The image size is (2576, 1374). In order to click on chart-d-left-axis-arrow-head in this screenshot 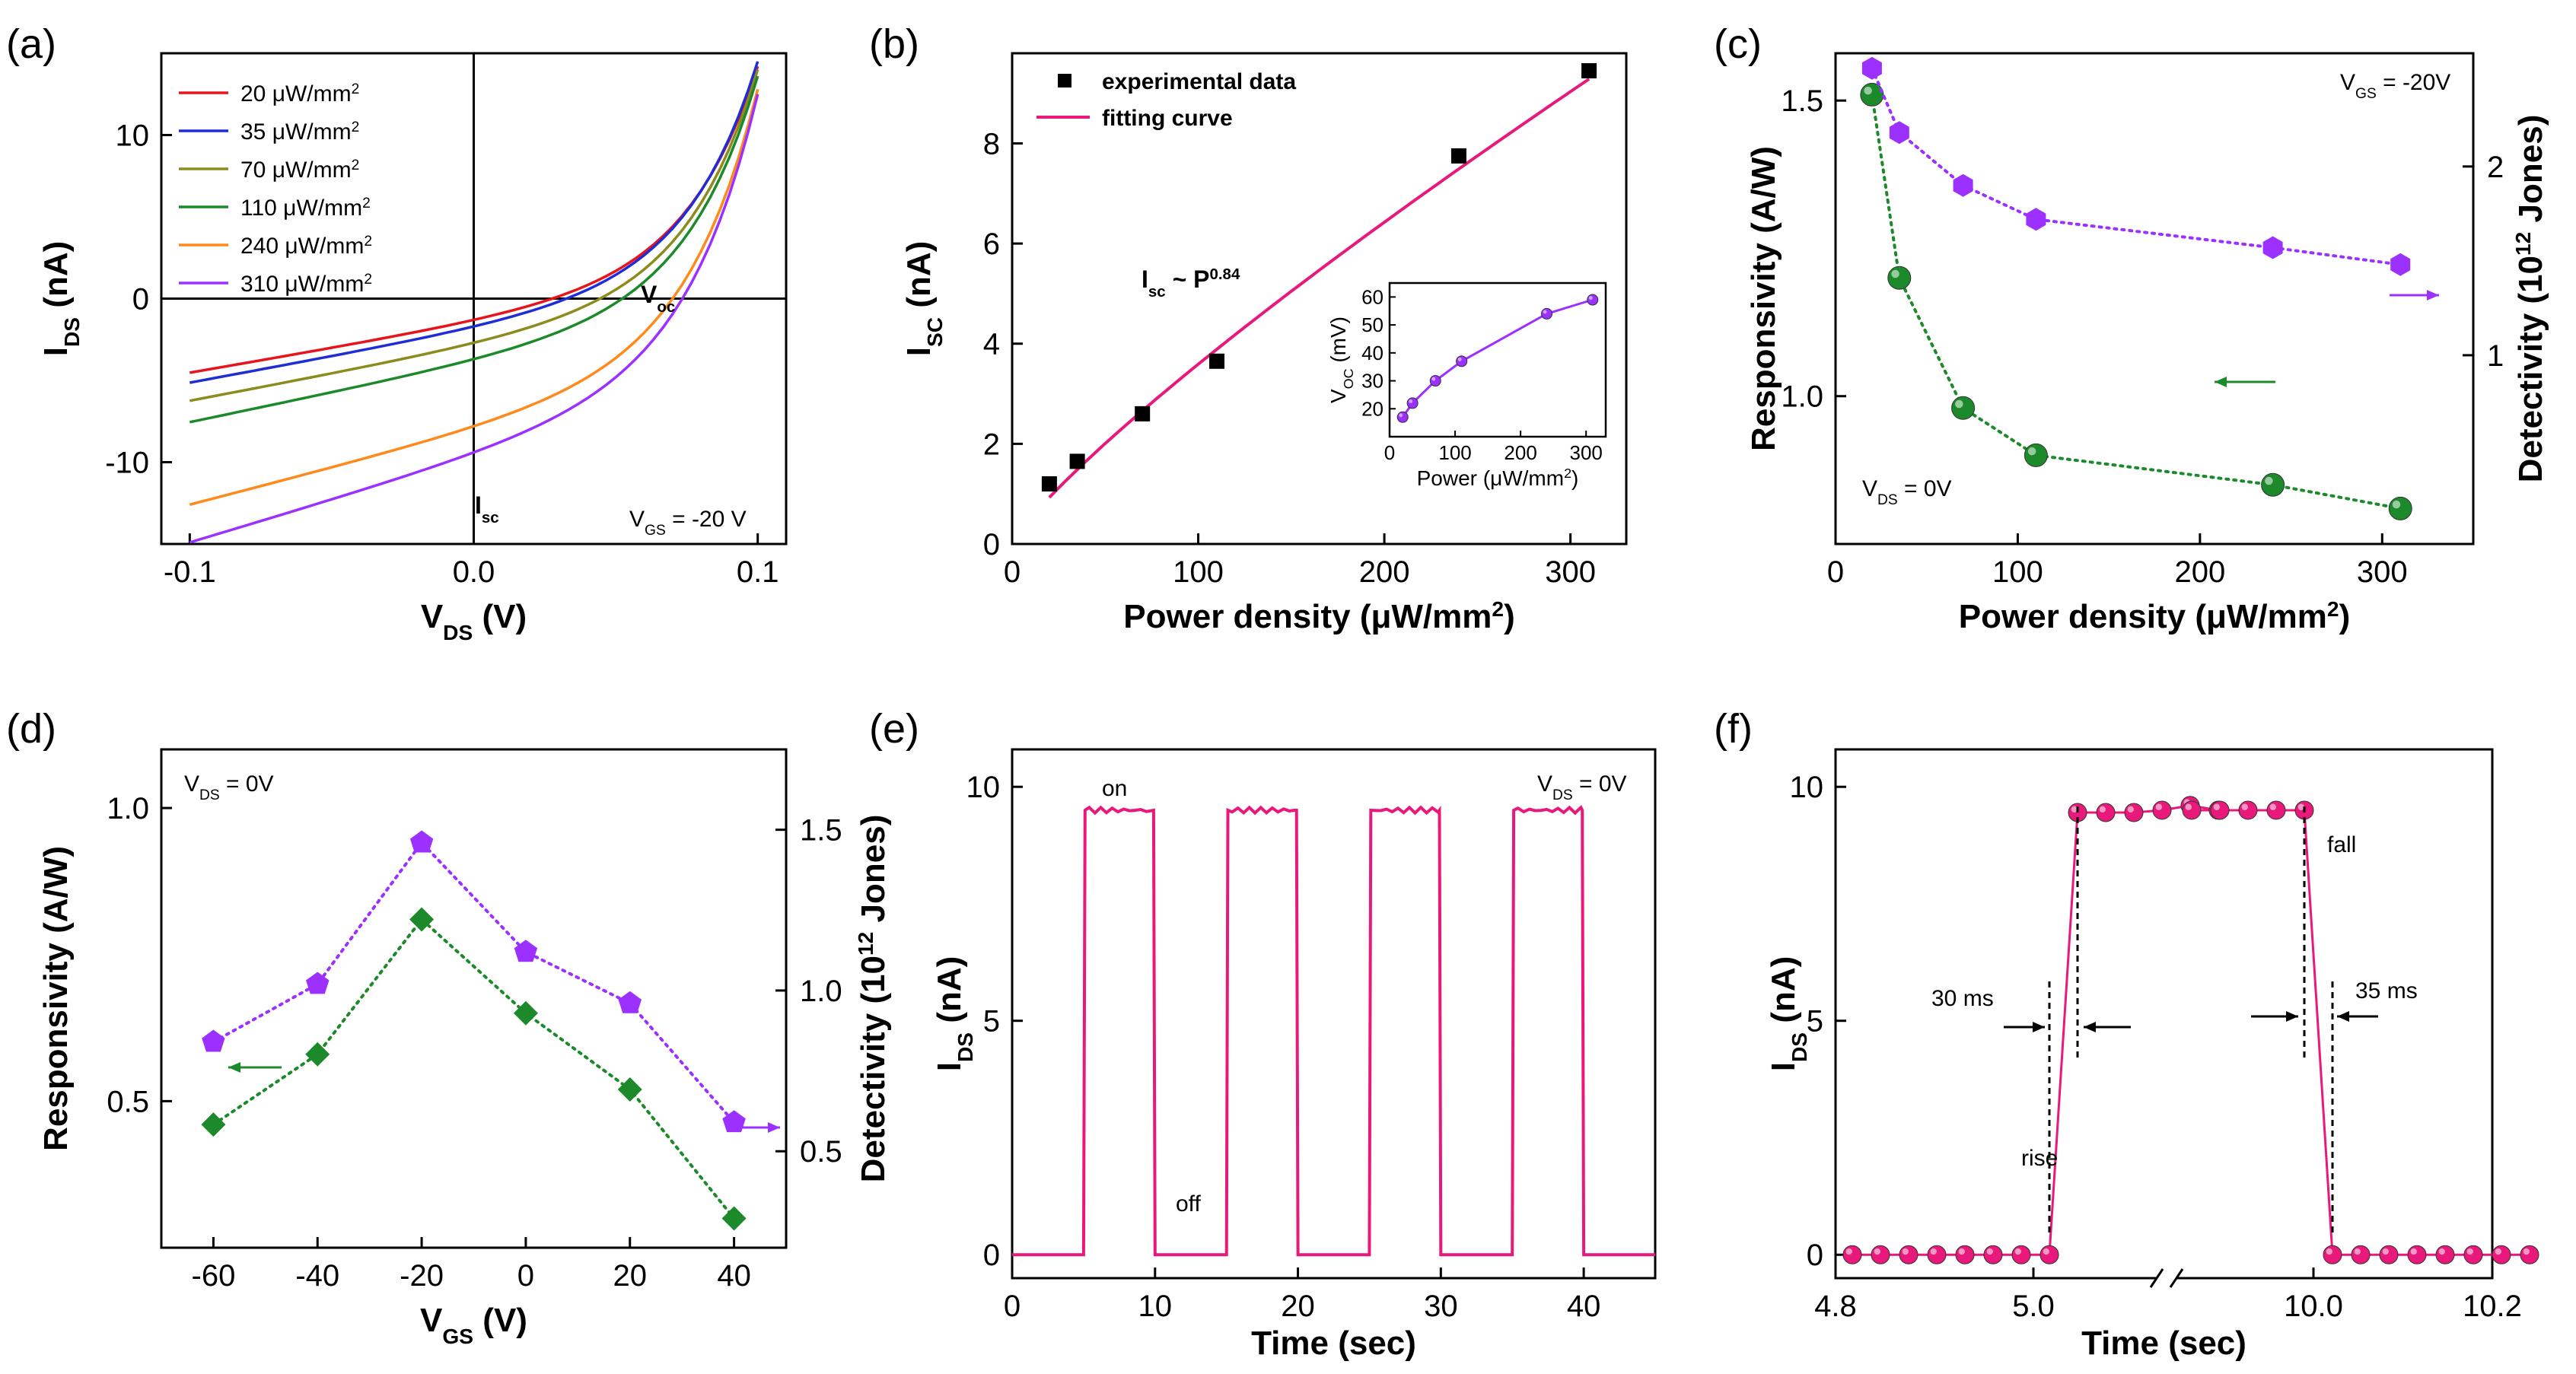, I will do `click(234, 1067)`.